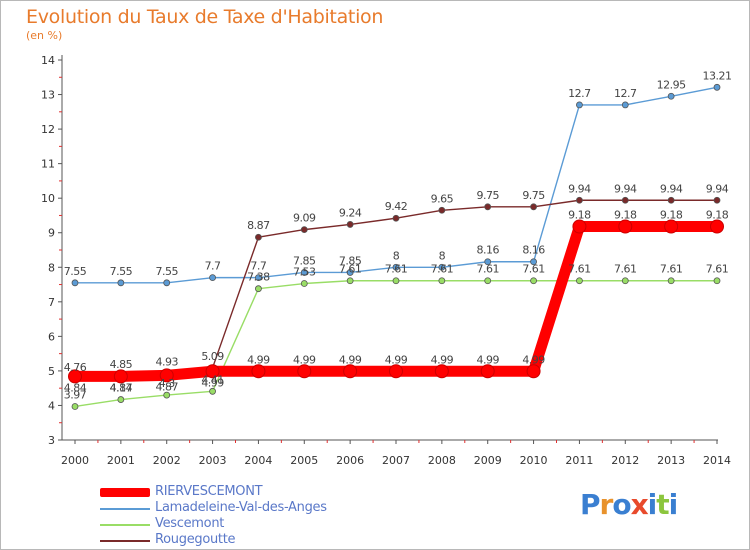 Image resolution: width=750 pixels, height=550 pixels. Describe the element at coordinates (121, 388) in the screenshot. I see `data-label: 4.17` at that location.